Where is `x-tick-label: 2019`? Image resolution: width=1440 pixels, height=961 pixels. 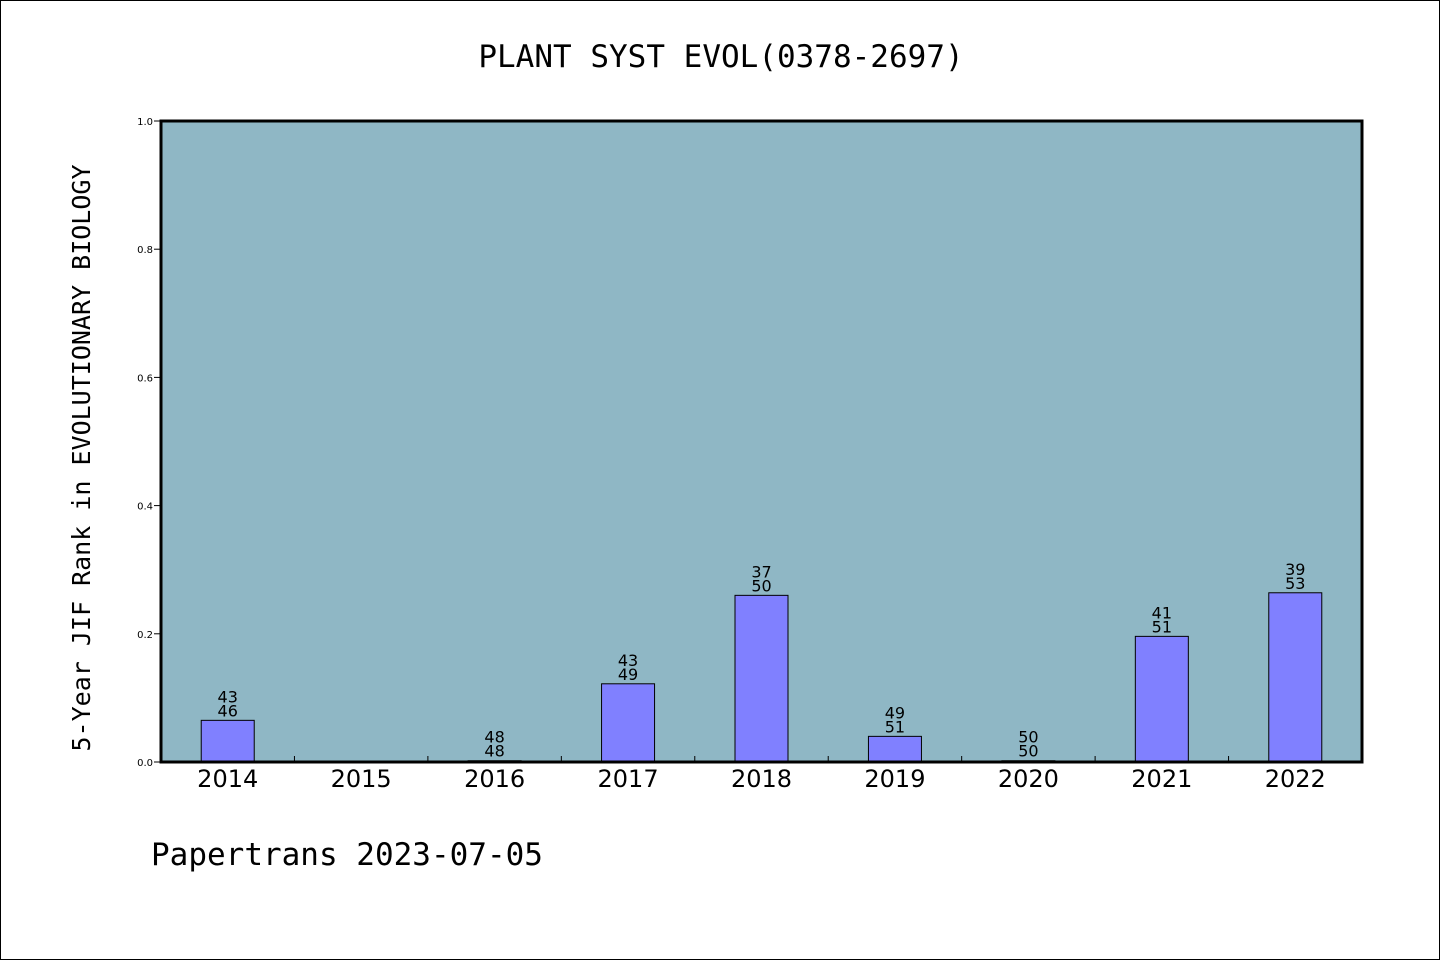 x-tick-label: 2019 is located at coordinates (894, 779).